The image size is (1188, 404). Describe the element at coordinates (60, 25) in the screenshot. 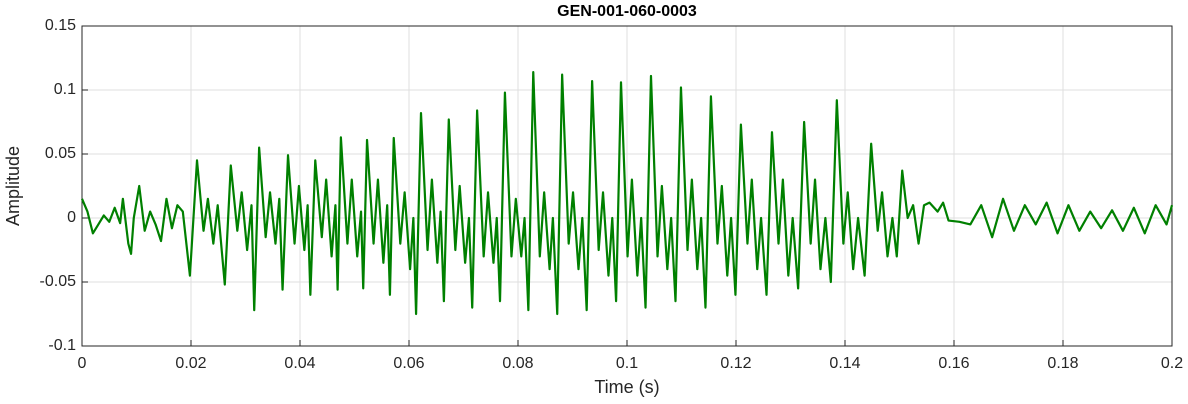

I see `y-tick-label: 0.15` at that location.